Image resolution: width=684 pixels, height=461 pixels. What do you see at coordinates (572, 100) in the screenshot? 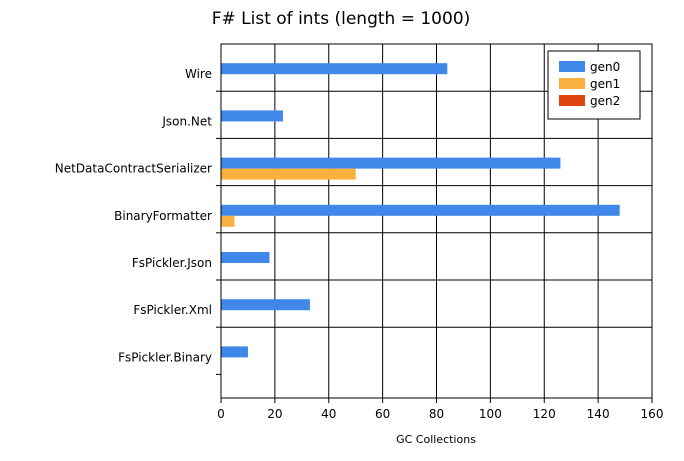
I see `legend-swatch-gen2` at bounding box center [572, 100].